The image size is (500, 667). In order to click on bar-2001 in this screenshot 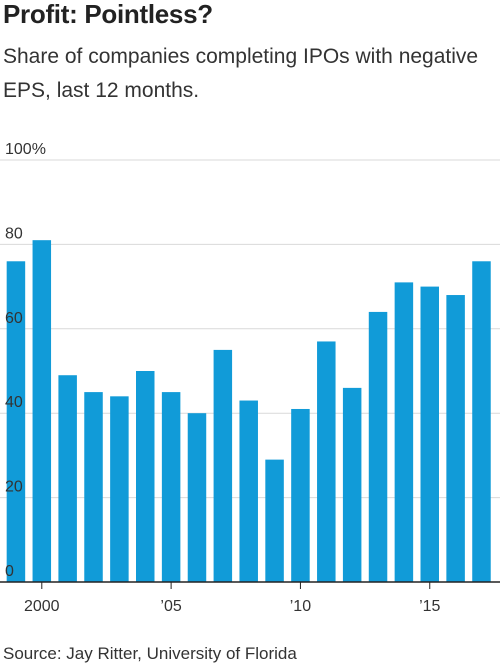, I will do `click(67, 478)`.